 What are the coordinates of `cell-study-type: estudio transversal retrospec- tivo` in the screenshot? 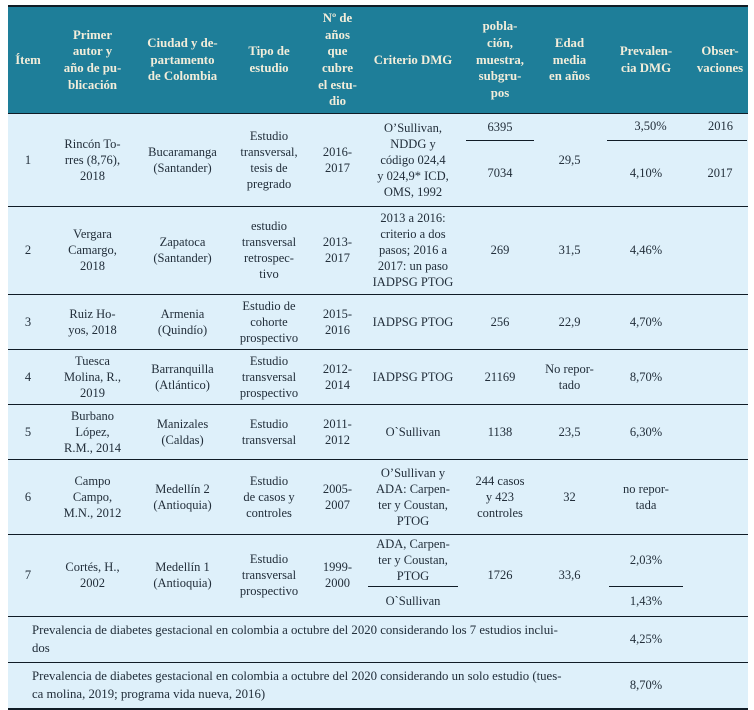 It's located at (269, 250).